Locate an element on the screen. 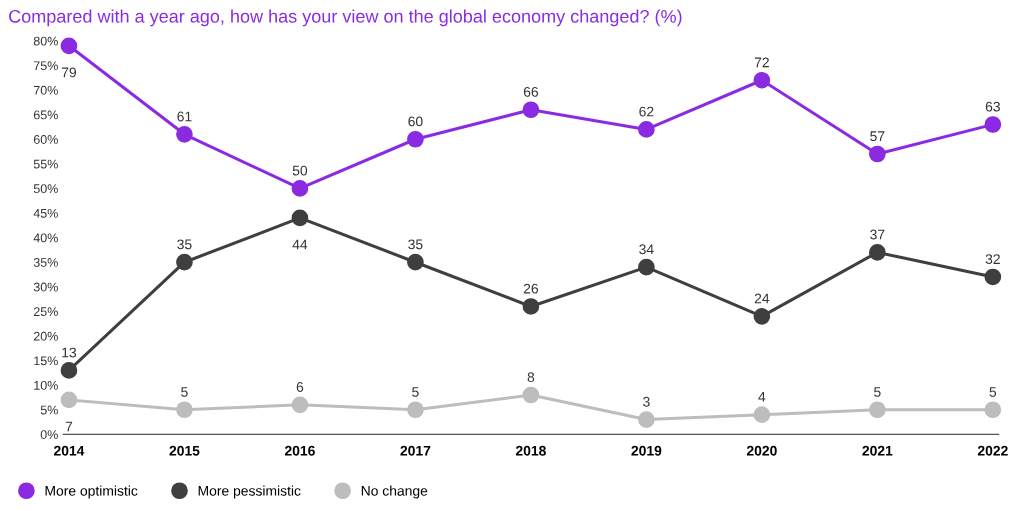 The height and width of the screenshot is (511, 1019). y-tick-label: 25% is located at coordinates (45, 312).